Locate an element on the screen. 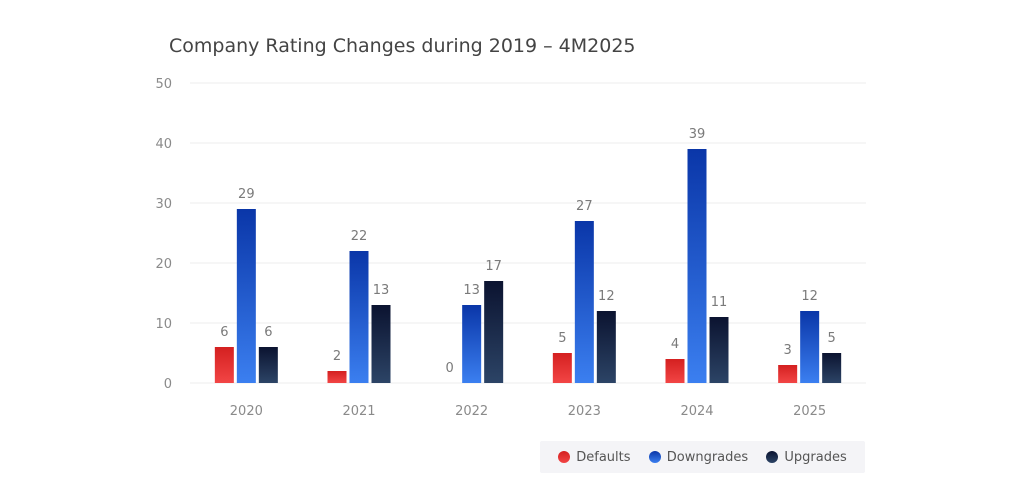  data-label-downgrades: 13 is located at coordinates (471, 290).